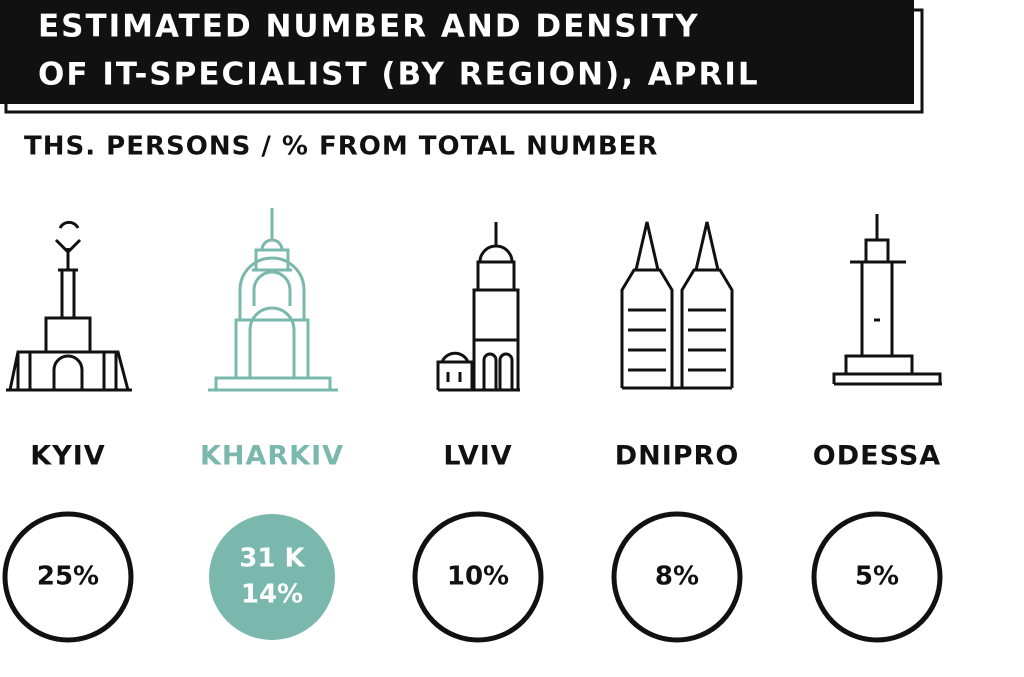 The height and width of the screenshot is (677, 1024). I want to click on dnipro-icon, so click(677, 305).